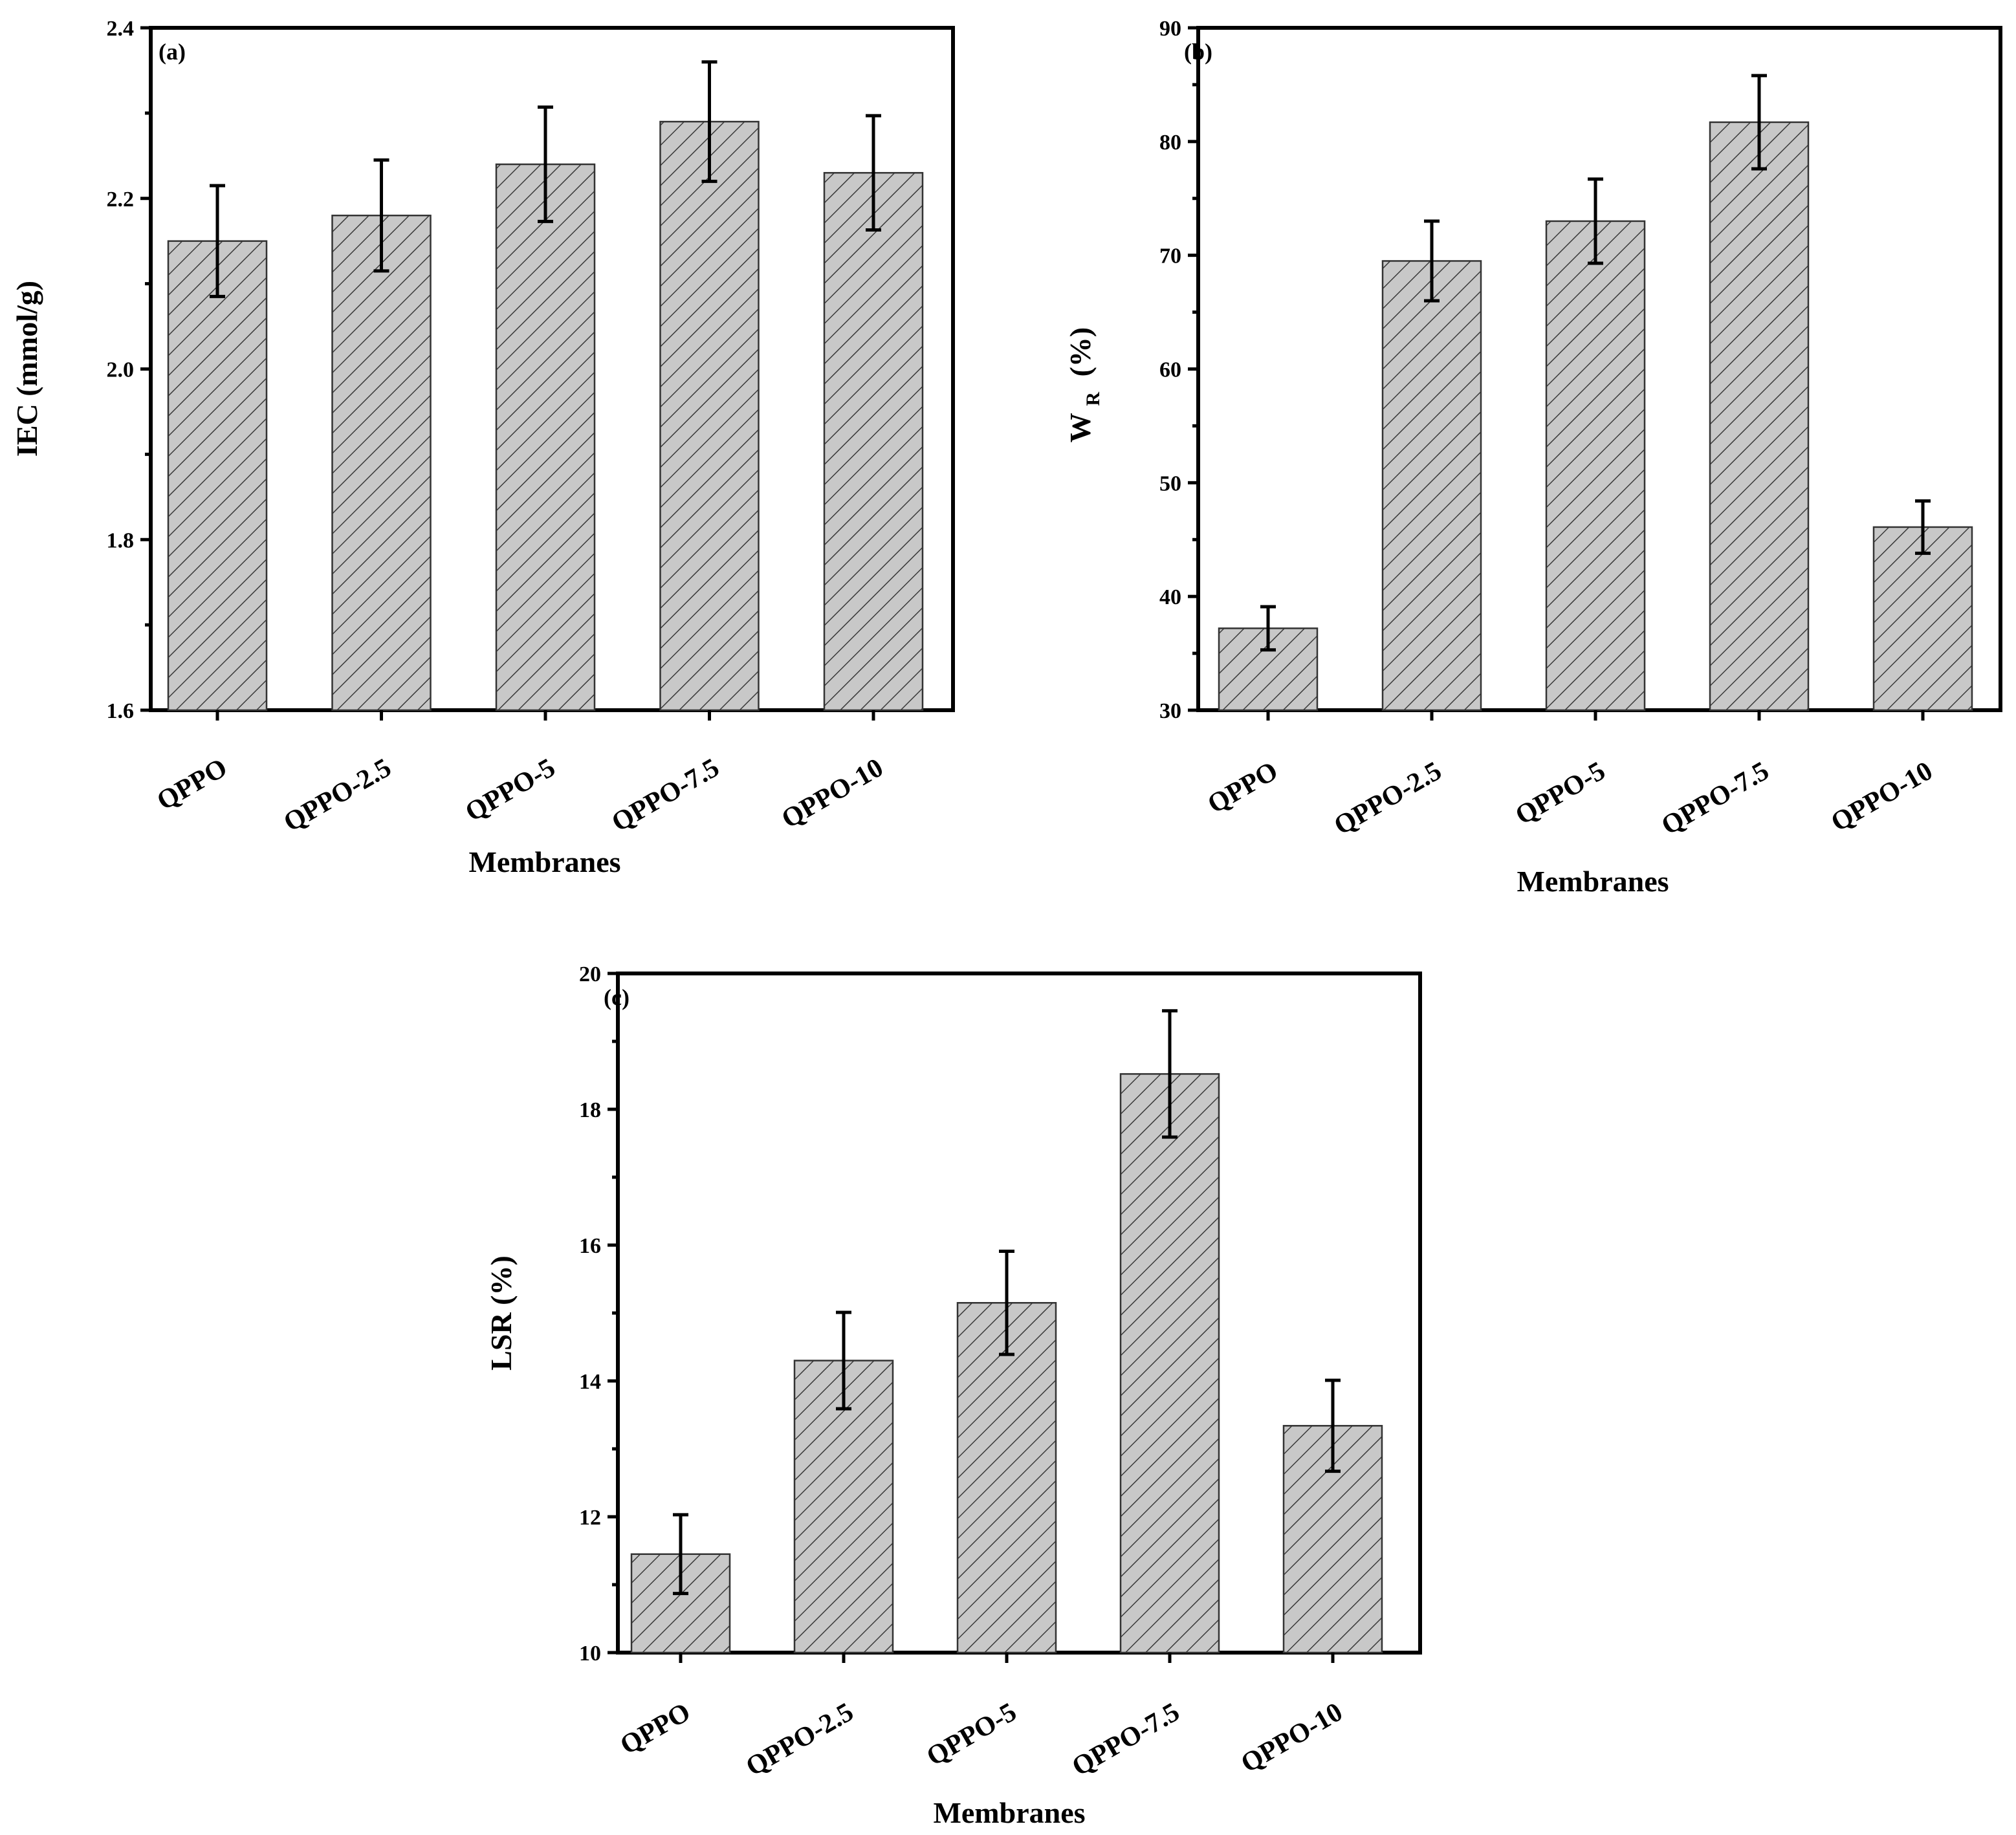  Describe the element at coordinates (1080, 352) in the screenshot. I see `y-axis-title-unit: (%)` at that location.